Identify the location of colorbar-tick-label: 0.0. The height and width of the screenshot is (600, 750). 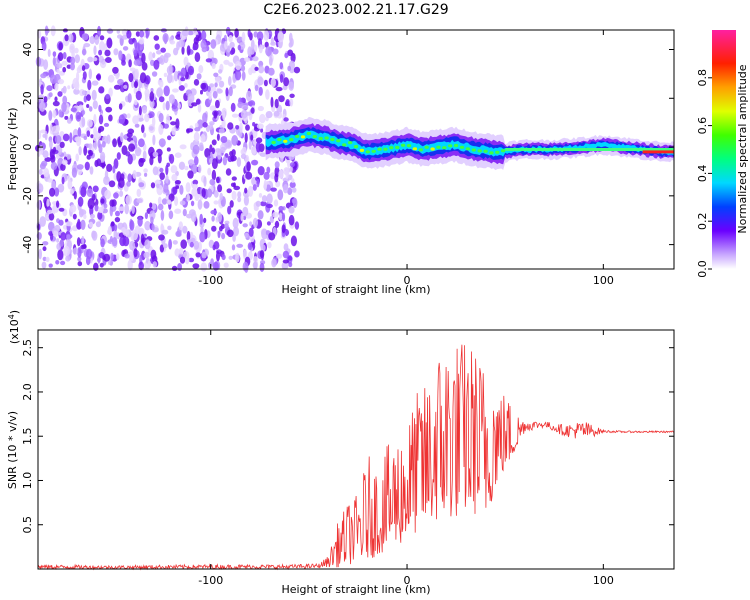
(702, 269).